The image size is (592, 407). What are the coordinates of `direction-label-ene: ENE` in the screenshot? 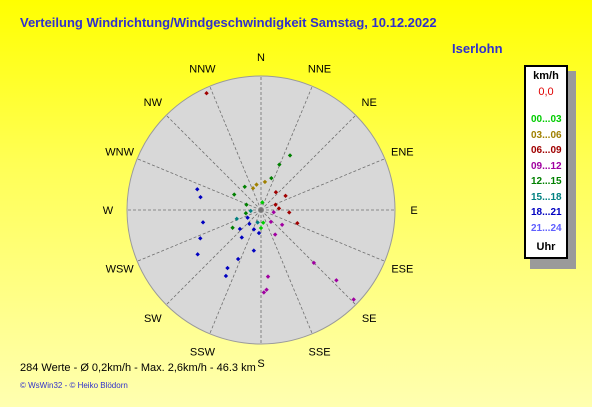 It's located at (402, 152).